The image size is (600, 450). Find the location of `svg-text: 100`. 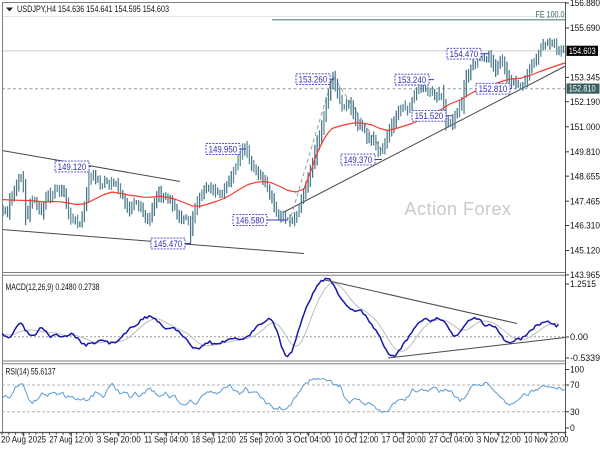

svg-text: 100 is located at coordinates (577, 370).